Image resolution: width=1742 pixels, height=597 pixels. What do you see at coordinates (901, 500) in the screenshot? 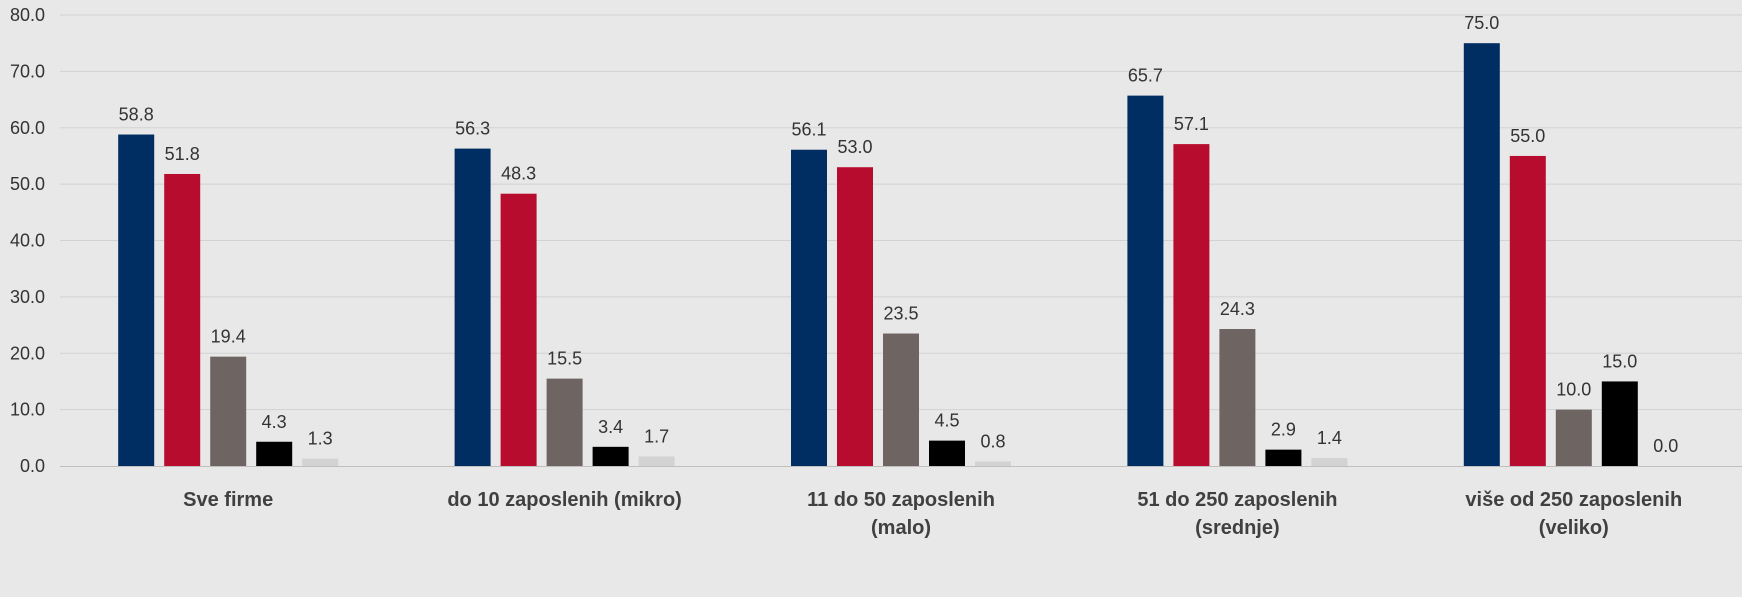
I see `category-label-line: 11 do 50 zaposlenih` at bounding box center [901, 500].